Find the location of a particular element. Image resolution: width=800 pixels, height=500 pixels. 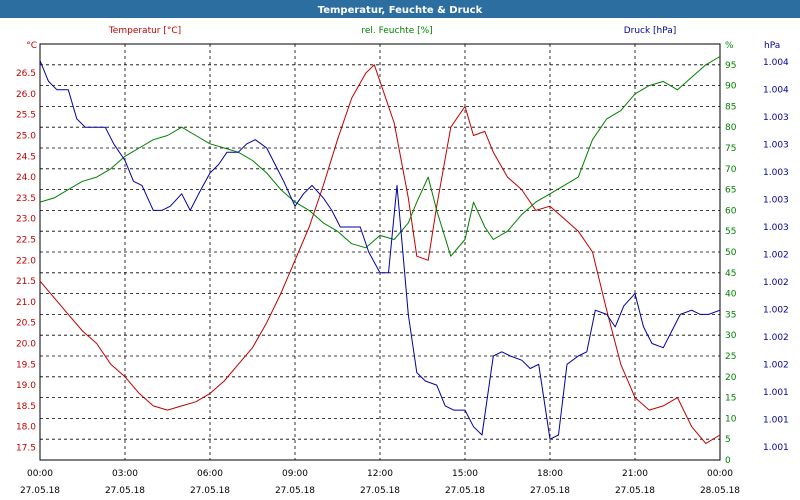

temp-tick-label: 22.5 is located at coordinates (26, 241).